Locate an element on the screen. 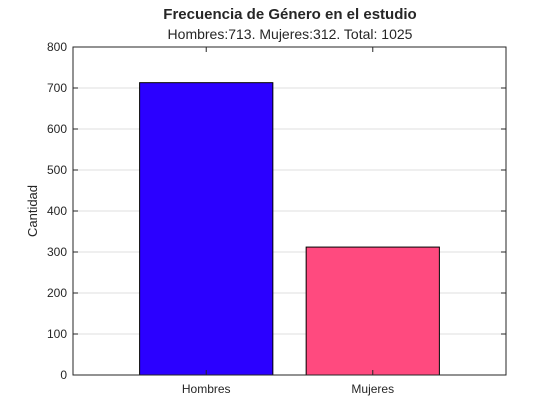 The image size is (560, 420). x-tick-label: Hombres is located at coordinates (206, 389).